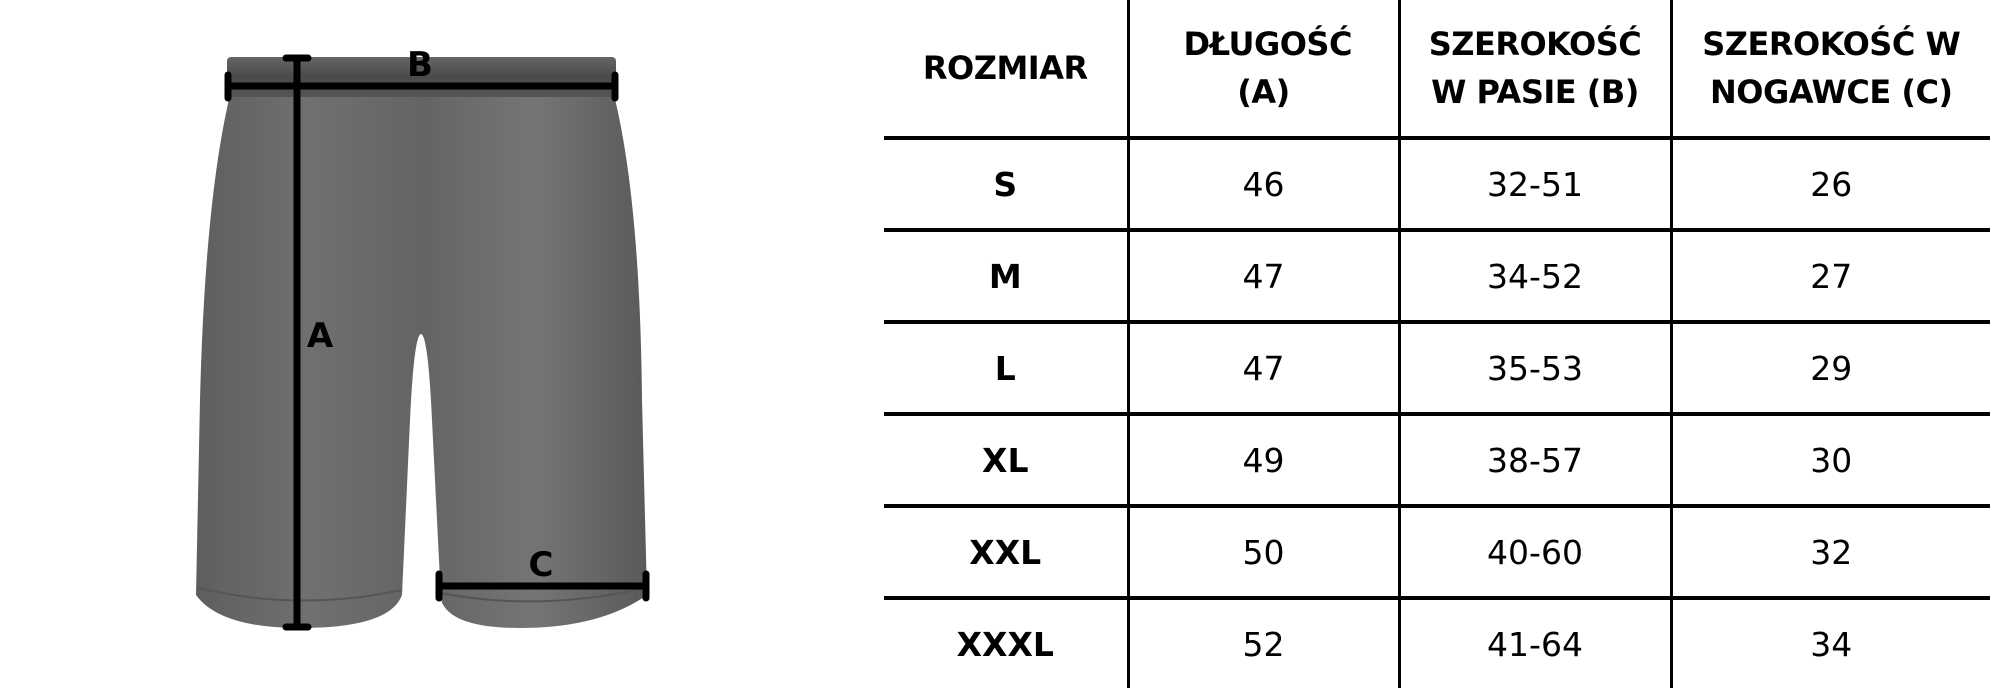  Describe the element at coordinates (541, 565) in the screenshot. I see `label-c: C` at that location.